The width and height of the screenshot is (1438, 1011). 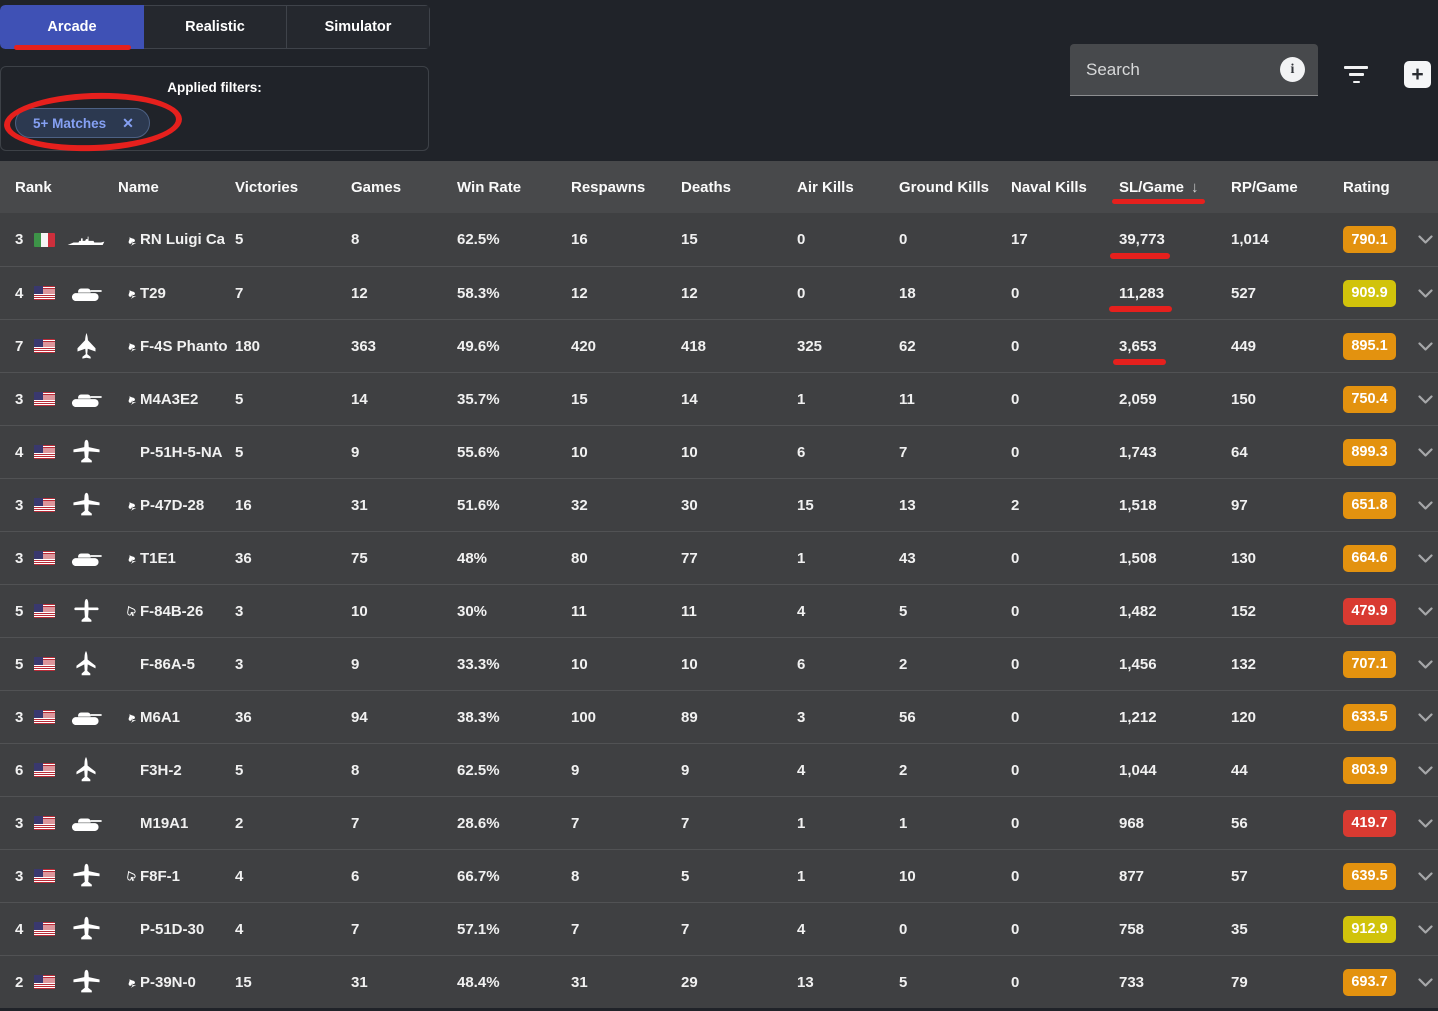 I want to click on tab-arcade: Arcade, so click(x=72, y=27).